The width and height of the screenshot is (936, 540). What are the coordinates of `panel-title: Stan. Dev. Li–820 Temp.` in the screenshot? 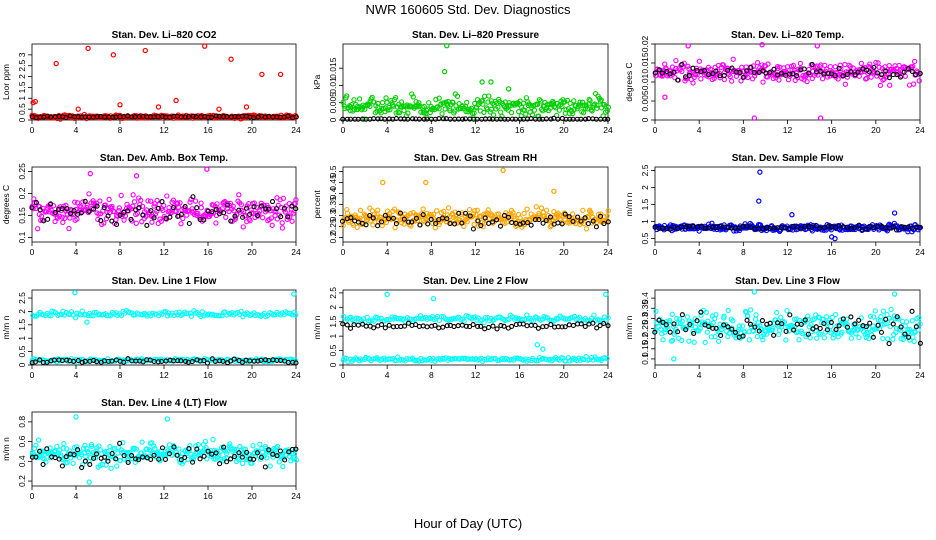 It's located at (787, 35).